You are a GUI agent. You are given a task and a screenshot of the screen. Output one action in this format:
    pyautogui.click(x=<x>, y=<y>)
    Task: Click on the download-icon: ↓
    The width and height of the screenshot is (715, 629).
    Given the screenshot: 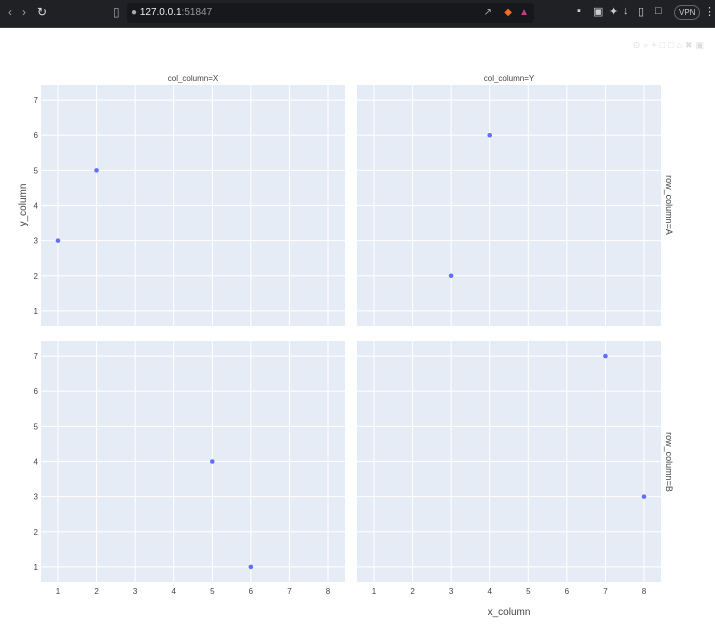 What is the action you would take?
    pyautogui.click(x=626, y=11)
    